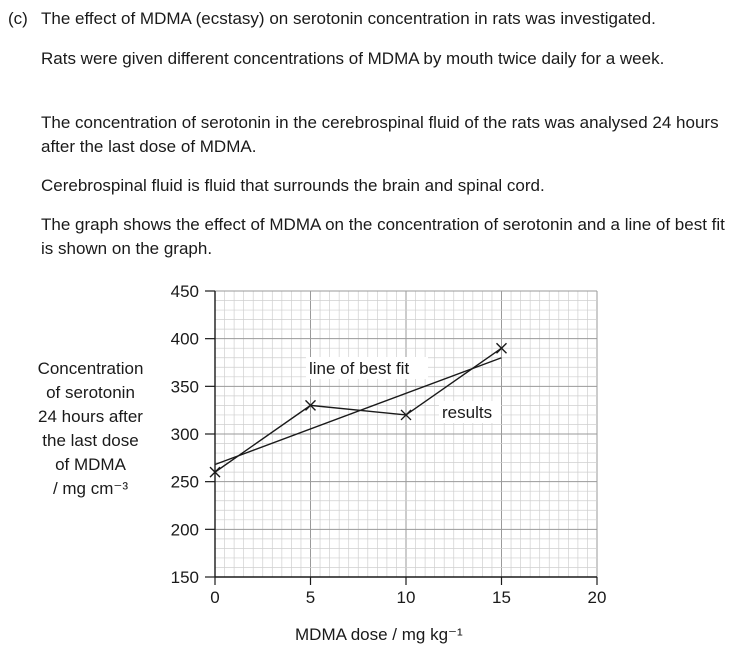 The width and height of the screenshot is (731, 658). Describe the element at coordinates (185, 339) in the screenshot. I see `y-tick-label: 400` at that location.